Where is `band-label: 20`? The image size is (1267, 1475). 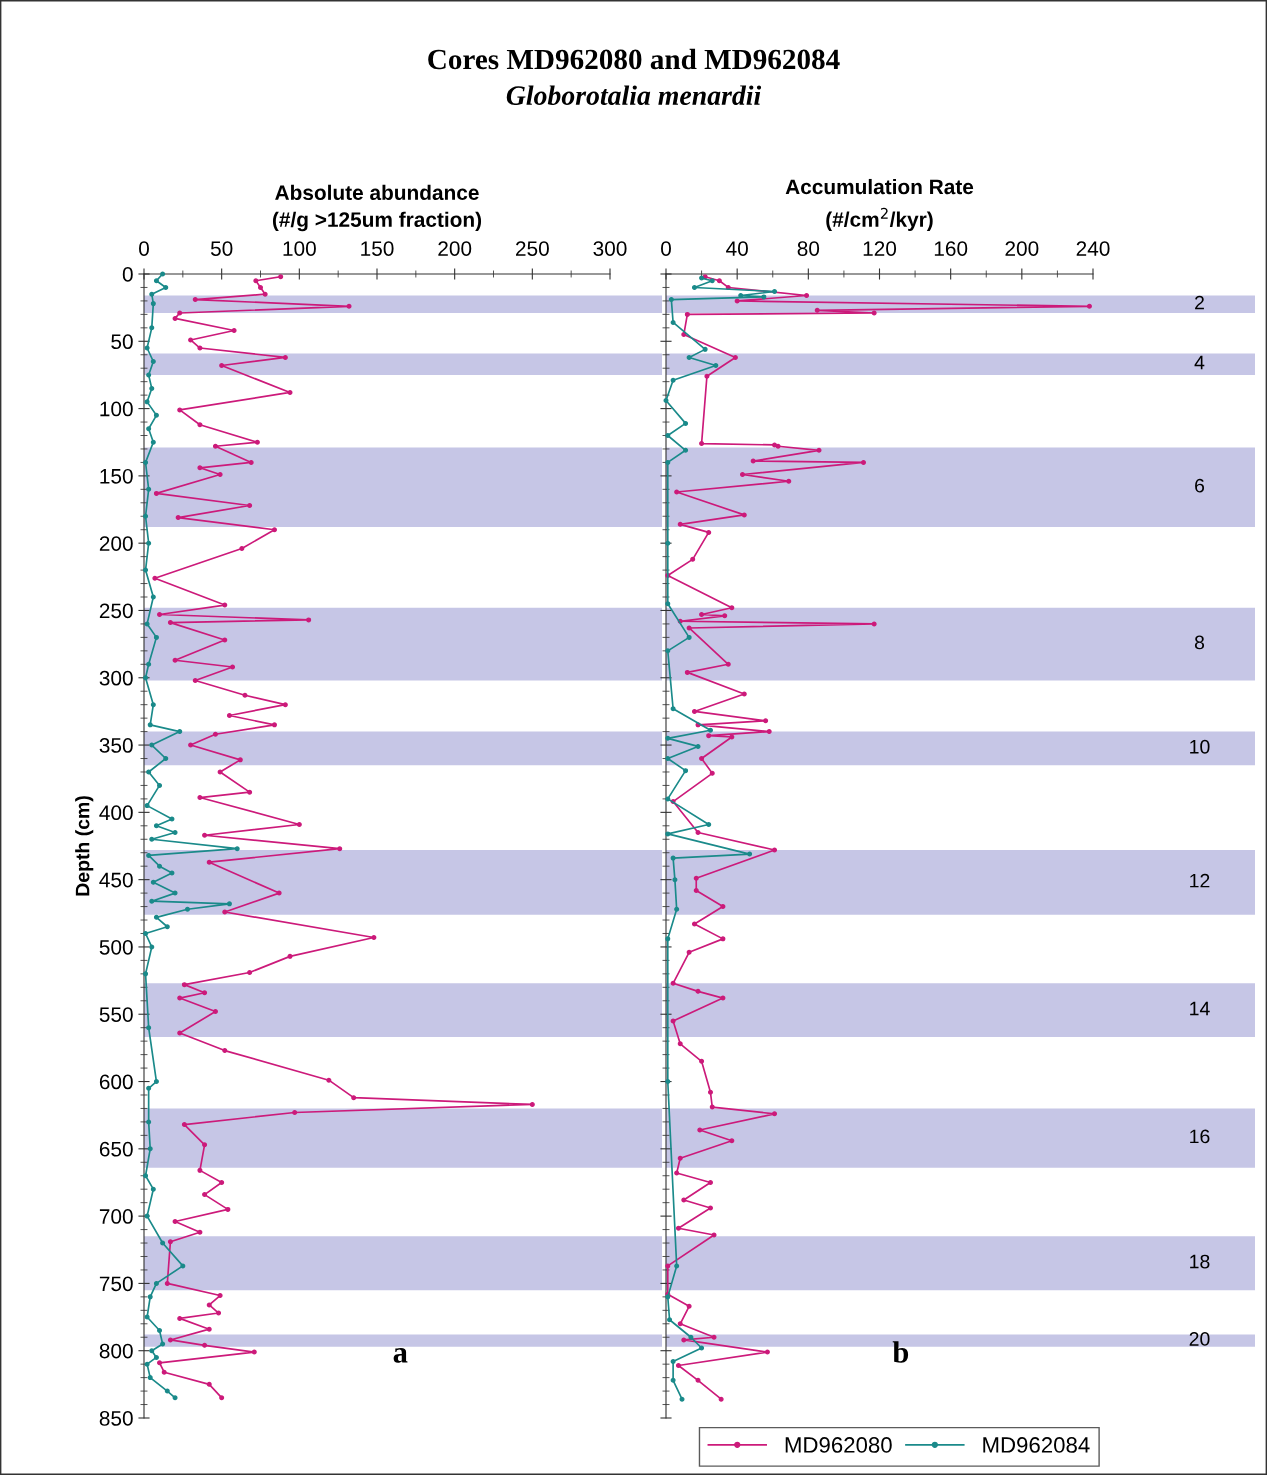
band-label: 20 is located at coordinates (1199, 1339).